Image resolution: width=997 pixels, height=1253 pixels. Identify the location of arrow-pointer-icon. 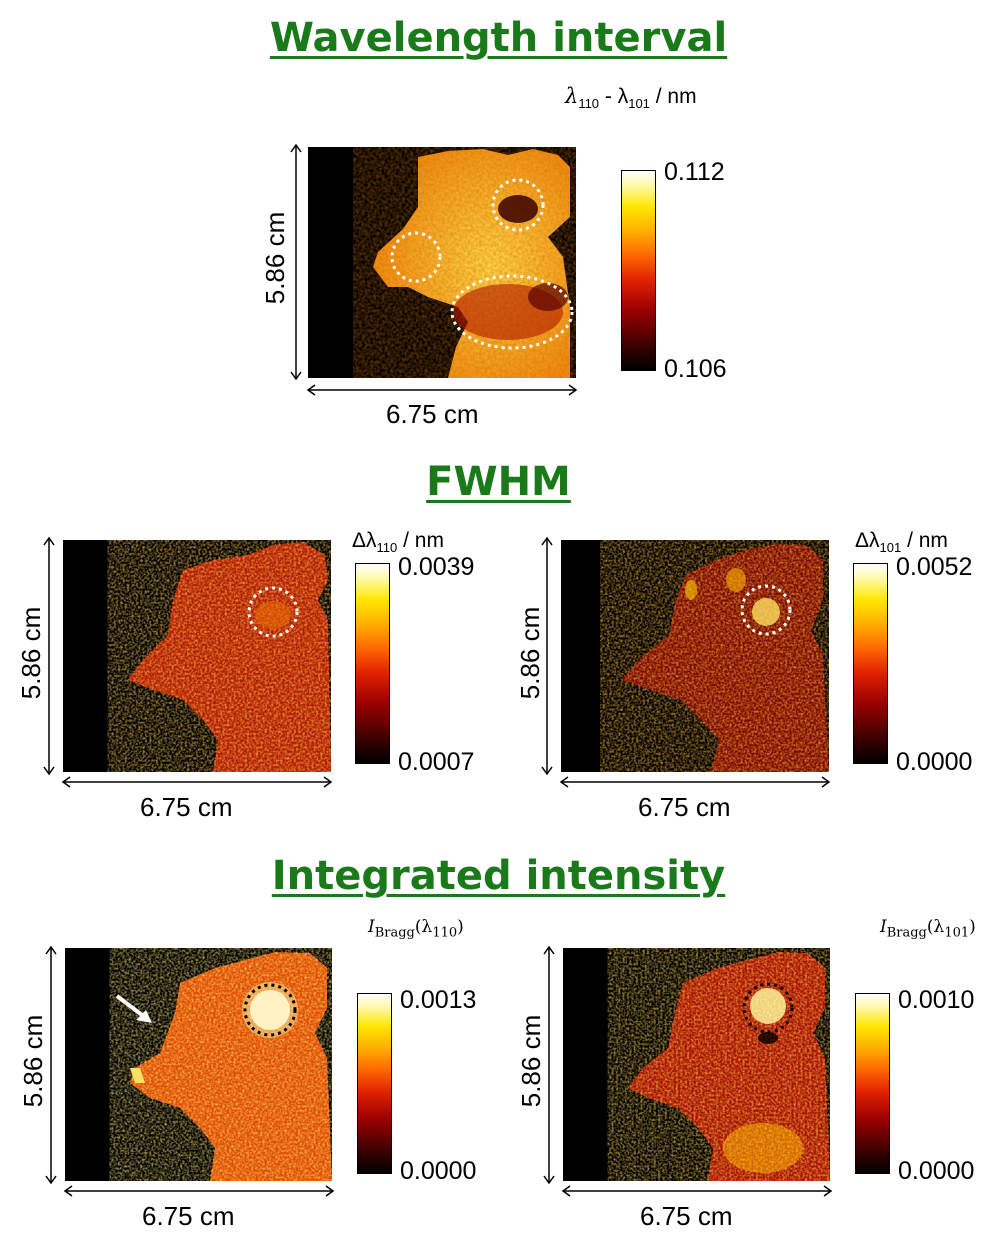
(133, 1008).